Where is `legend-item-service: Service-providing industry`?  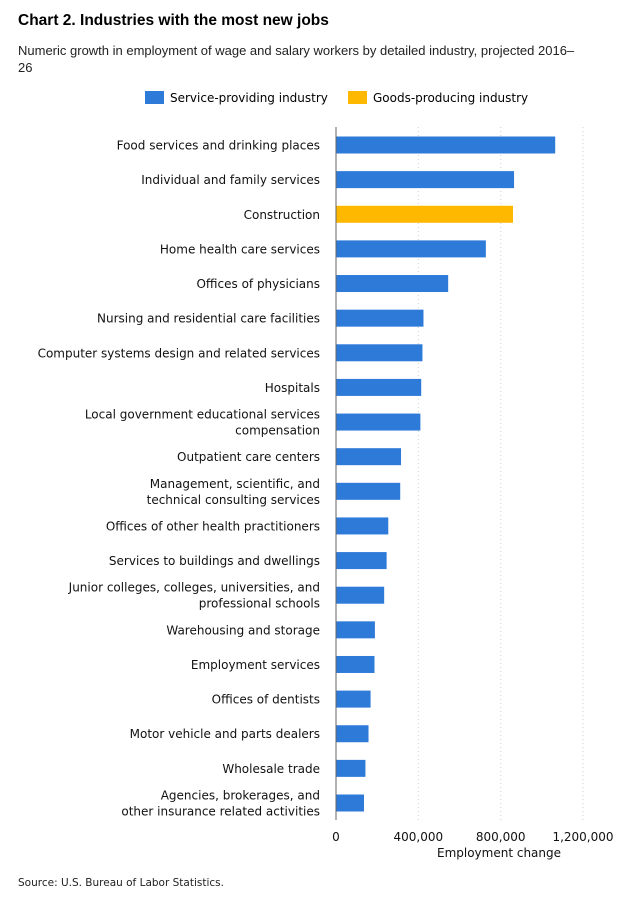 legend-item-service: Service-providing industry is located at coordinates (236, 98).